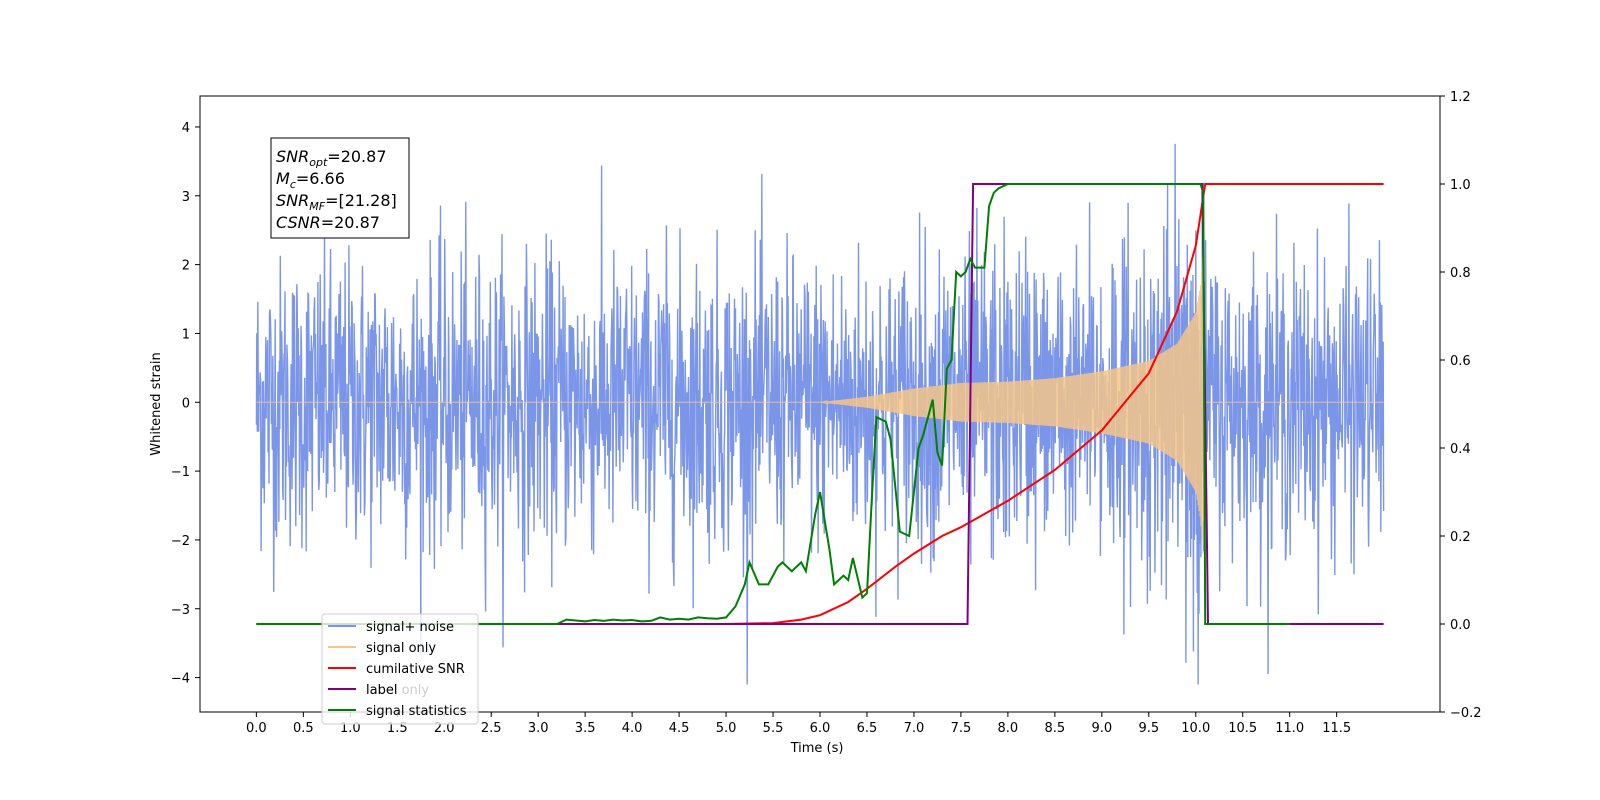 This screenshot has width=1600, height=800. I want to click on legend-entry: cumilative SNR, so click(415, 669).